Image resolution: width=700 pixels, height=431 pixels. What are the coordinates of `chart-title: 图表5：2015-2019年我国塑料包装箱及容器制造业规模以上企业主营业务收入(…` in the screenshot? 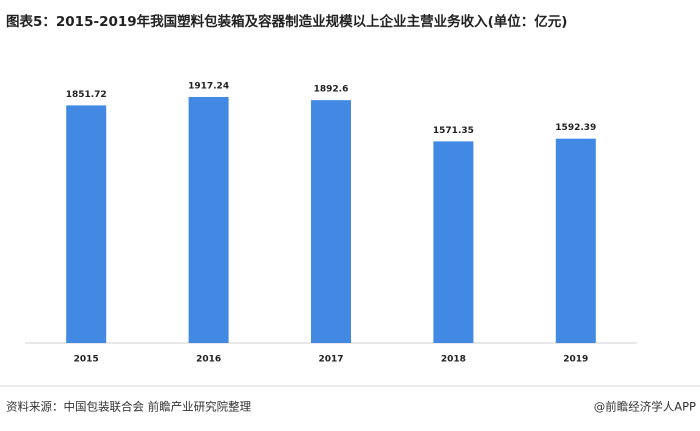 It's located at (286, 21).